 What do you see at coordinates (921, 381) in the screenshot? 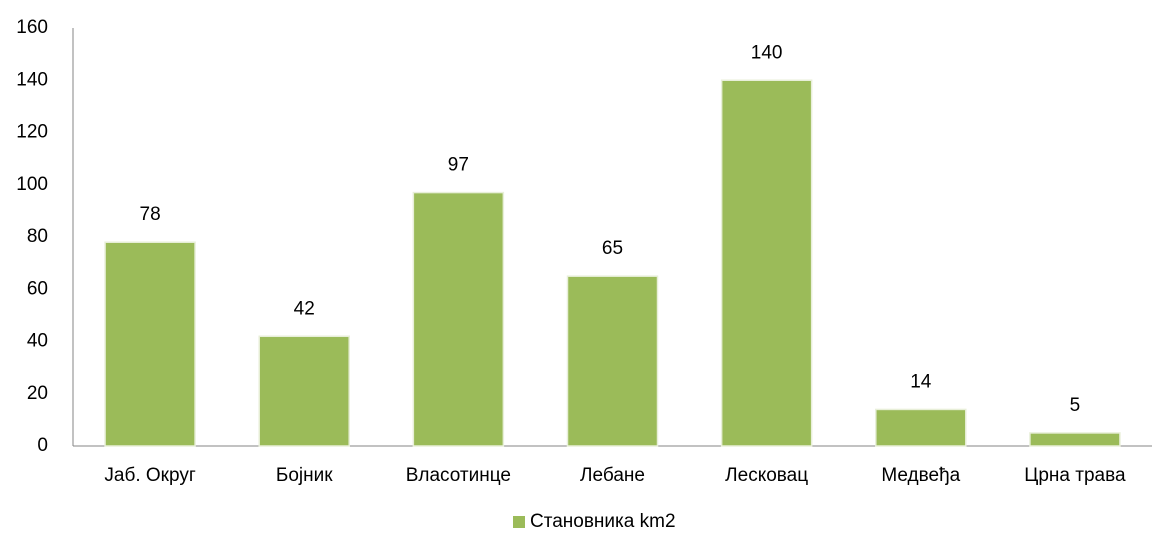
I see `data-label: 14` at bounding box center [921, 381].